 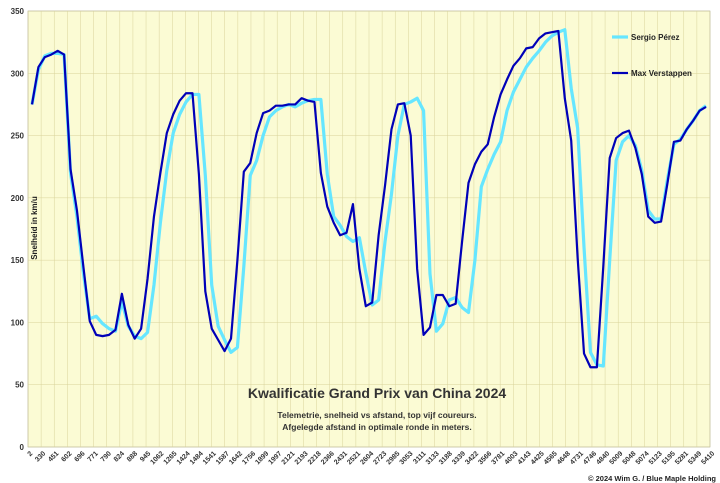 What do you see at coordinates (564, 458) in the screenshot?
I see `x-tick-label: 4648` at bounding box center [564, 458].